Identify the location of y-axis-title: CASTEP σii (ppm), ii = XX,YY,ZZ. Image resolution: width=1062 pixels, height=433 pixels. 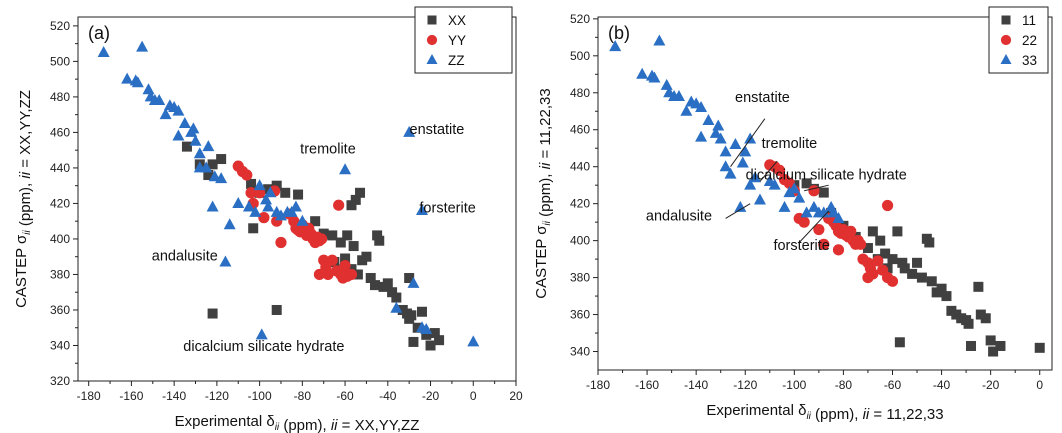
(23, 199).